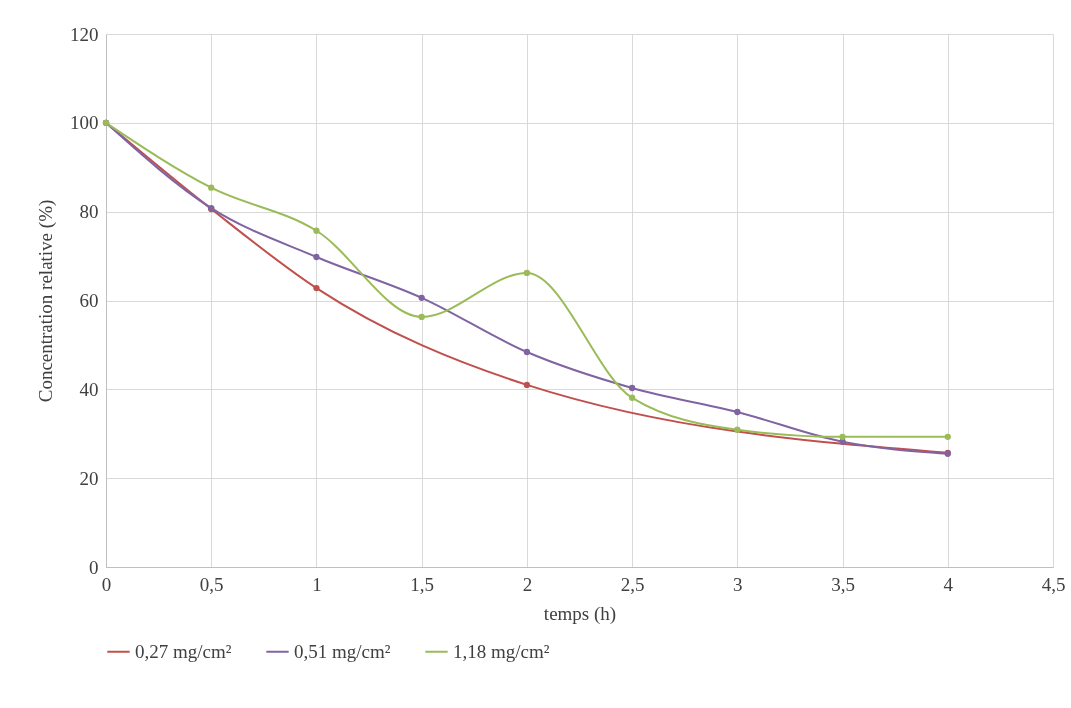 This screenshot has height=708, width=1071. What do you see at coordinates (46, 301) in the screenshot?
I see `y-axis-title: Concentration relative (%)` at bounding box center [46, 301].